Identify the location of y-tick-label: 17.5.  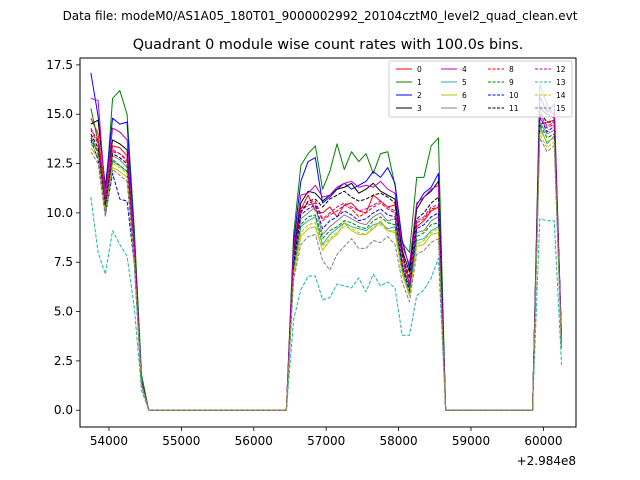
(59, 65).